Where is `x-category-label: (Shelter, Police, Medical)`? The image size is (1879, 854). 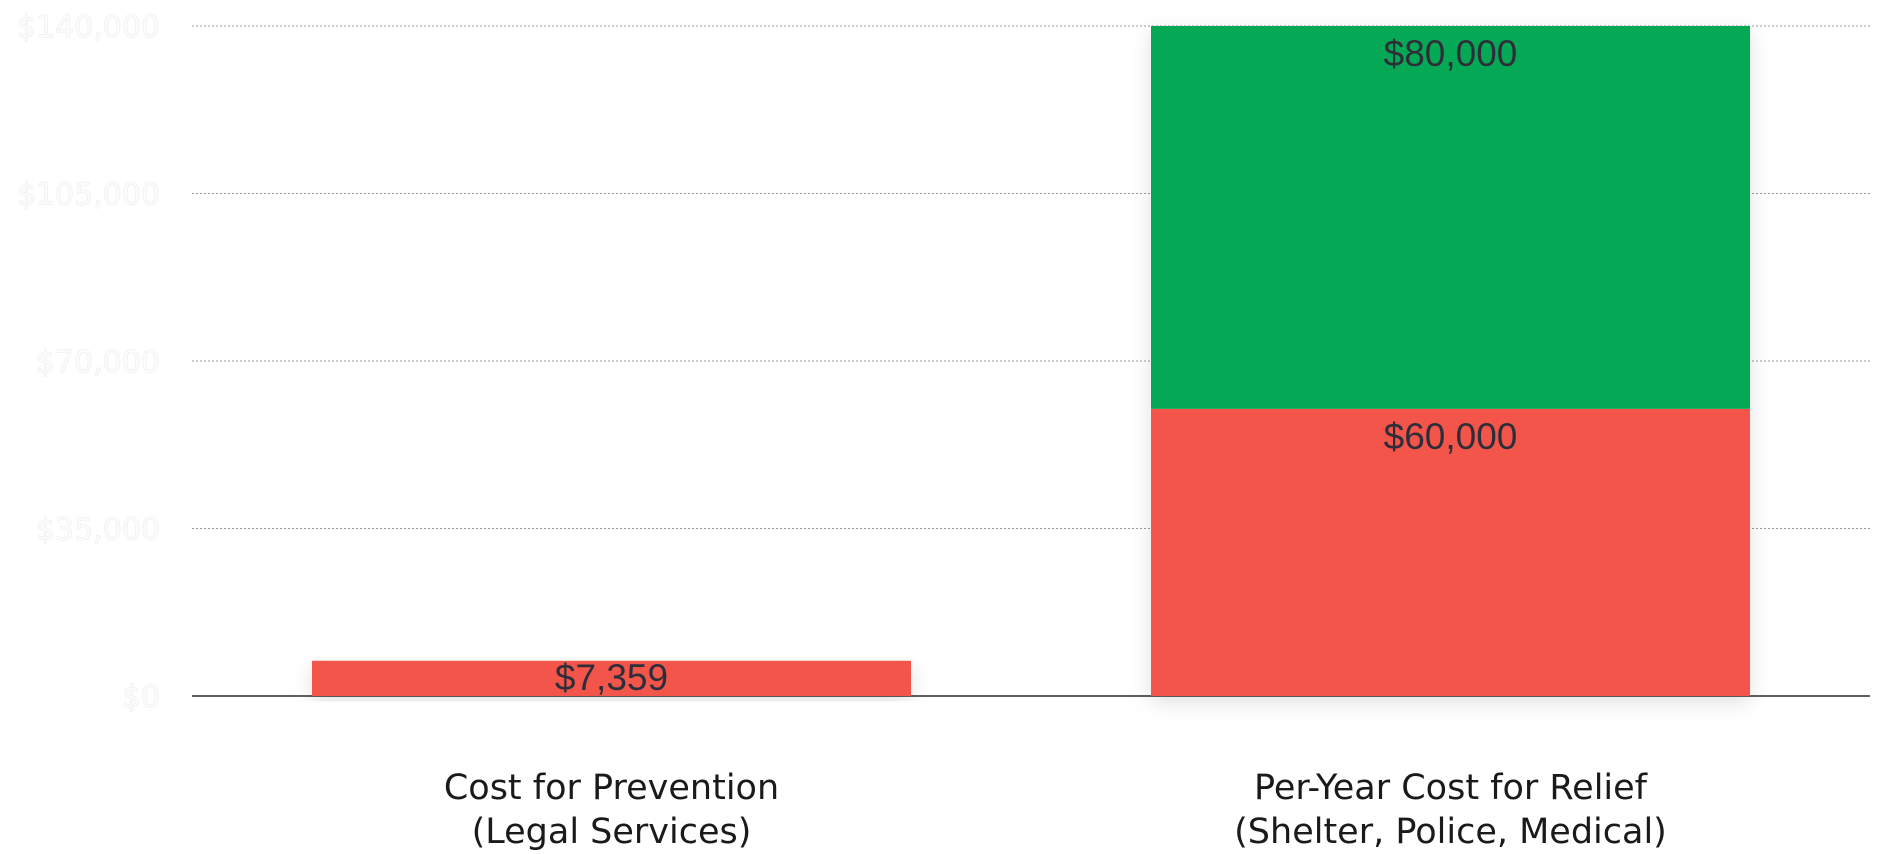 x-category-label: (Shelter, Police, Medical) is located at coordinates (1450, 832).